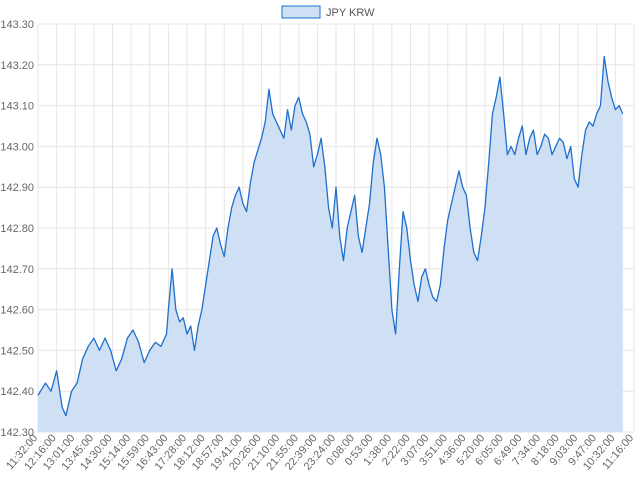 This screenshot has height=480, width=640. Describe the element at coordinates (350, 13) in the screenshot. I see `legend-label: JPY KRW` at that location.